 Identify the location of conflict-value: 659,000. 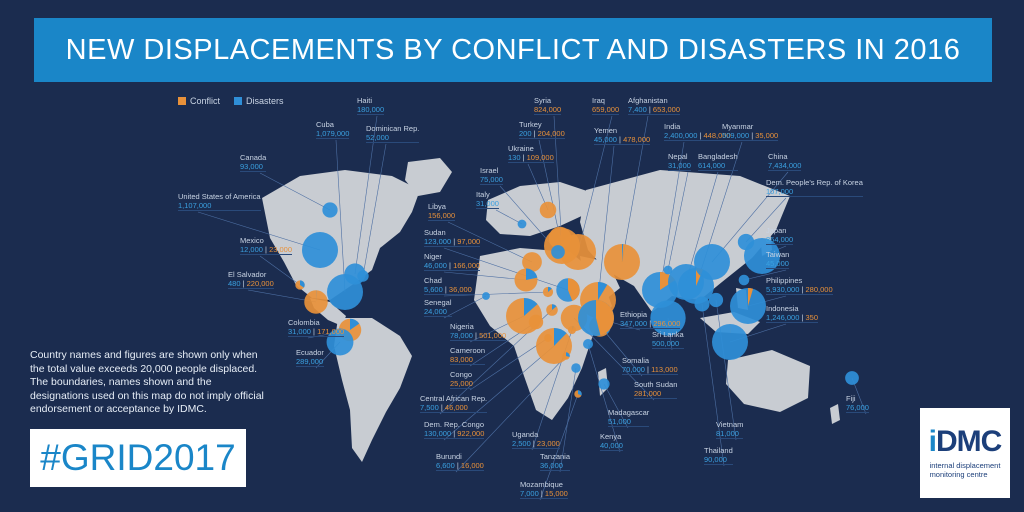
(606, 109).